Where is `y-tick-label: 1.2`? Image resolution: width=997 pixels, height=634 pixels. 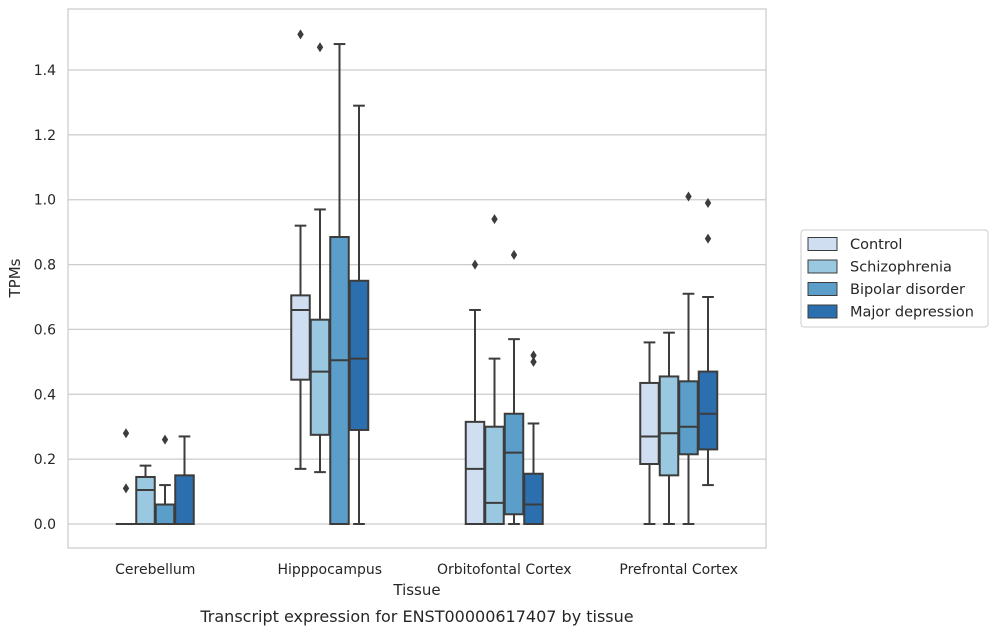 y-tick-label: 1.2 is located at coordinates (45, 136).